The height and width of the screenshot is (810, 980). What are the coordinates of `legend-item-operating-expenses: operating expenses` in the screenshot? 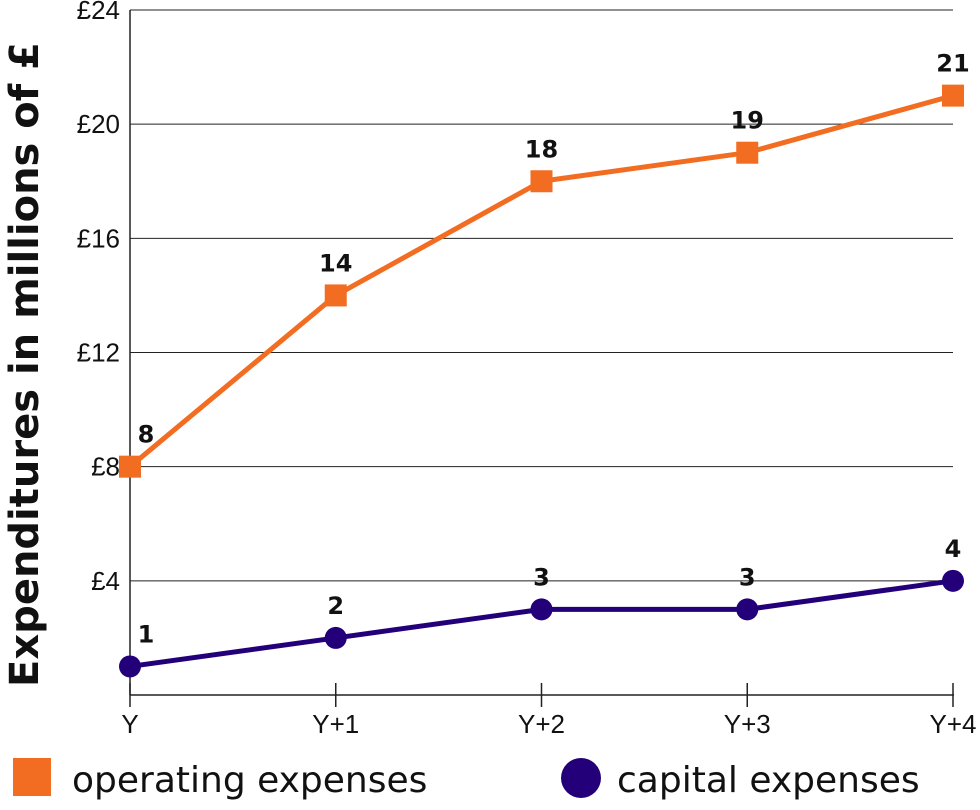 It's located at (220, 779).